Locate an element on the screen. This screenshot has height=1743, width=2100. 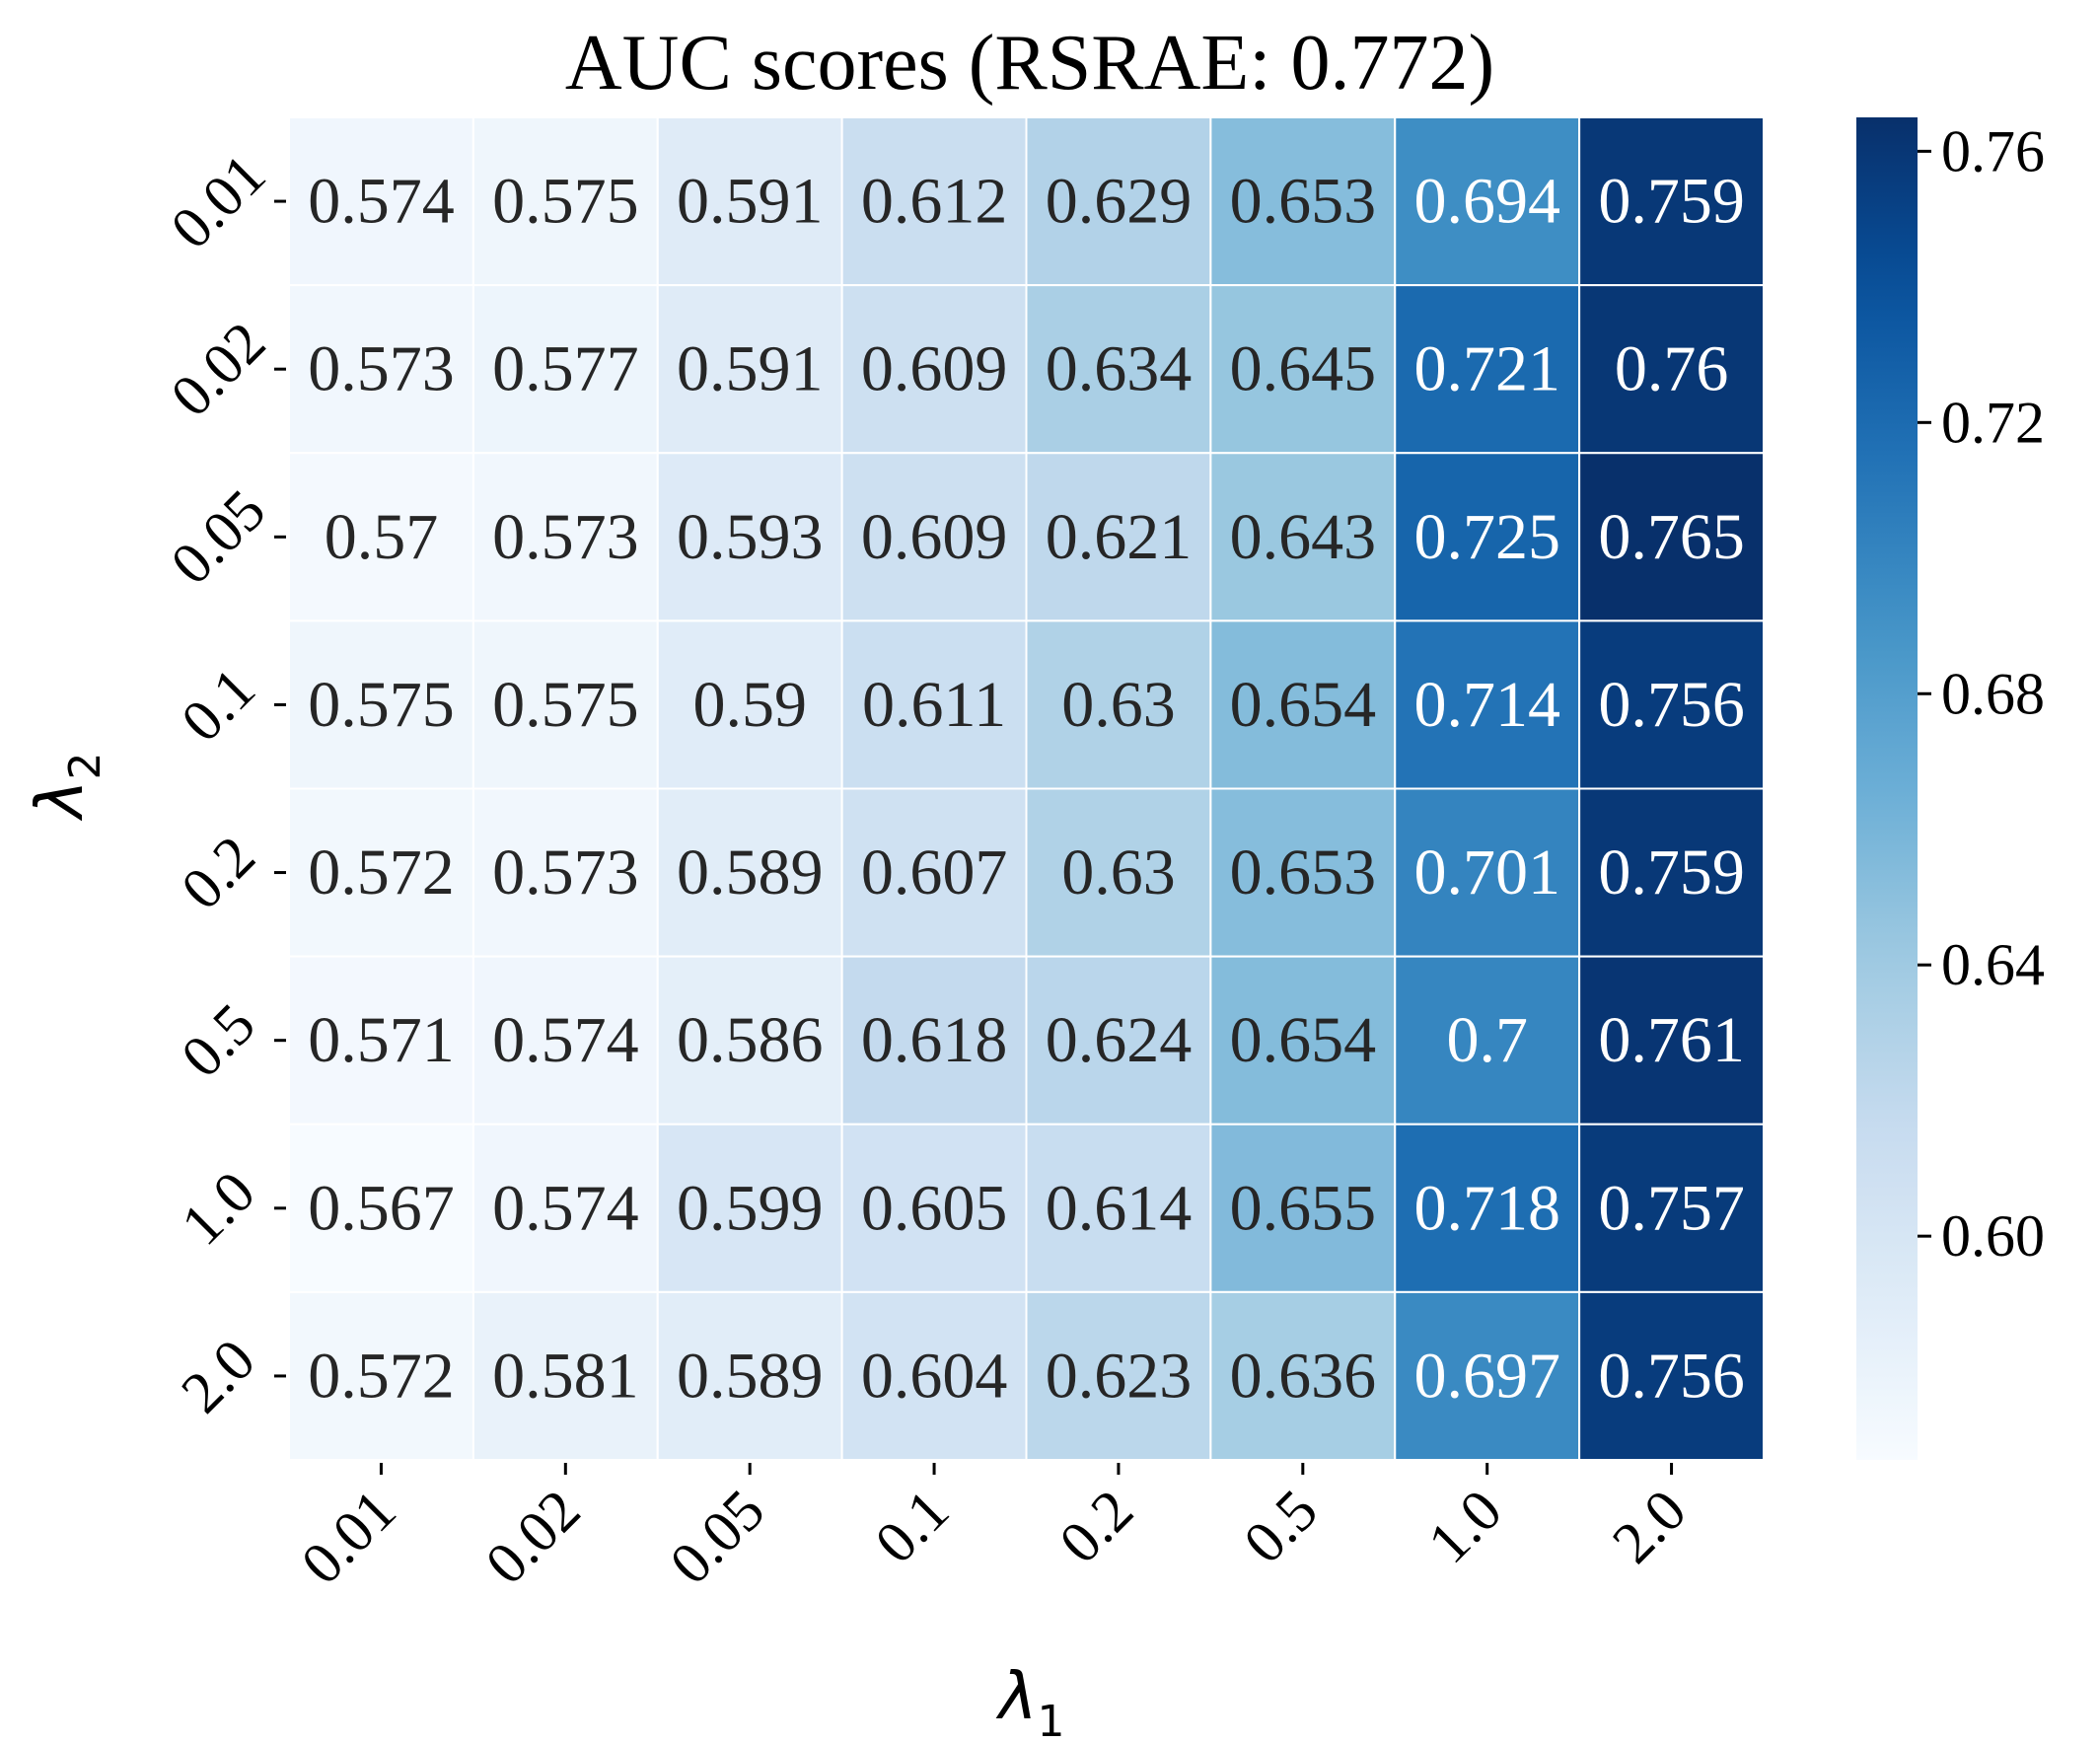
cell-value-label: 0.76 is located at coordinates (1672, 369).